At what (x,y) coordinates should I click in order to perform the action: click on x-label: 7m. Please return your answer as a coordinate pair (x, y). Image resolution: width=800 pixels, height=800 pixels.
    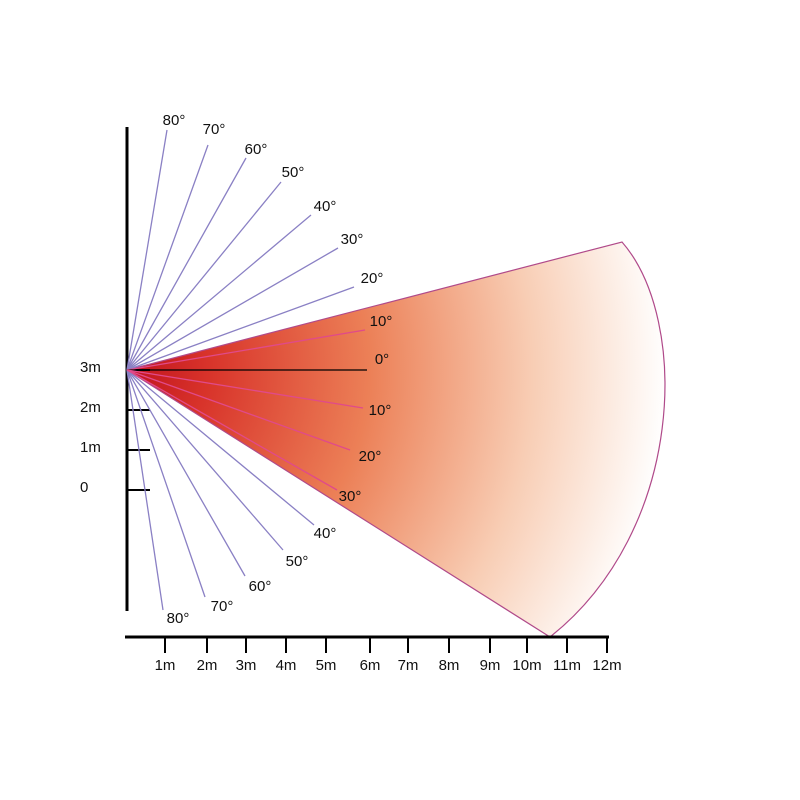
    Looking at the image, I should click on (408, 665).